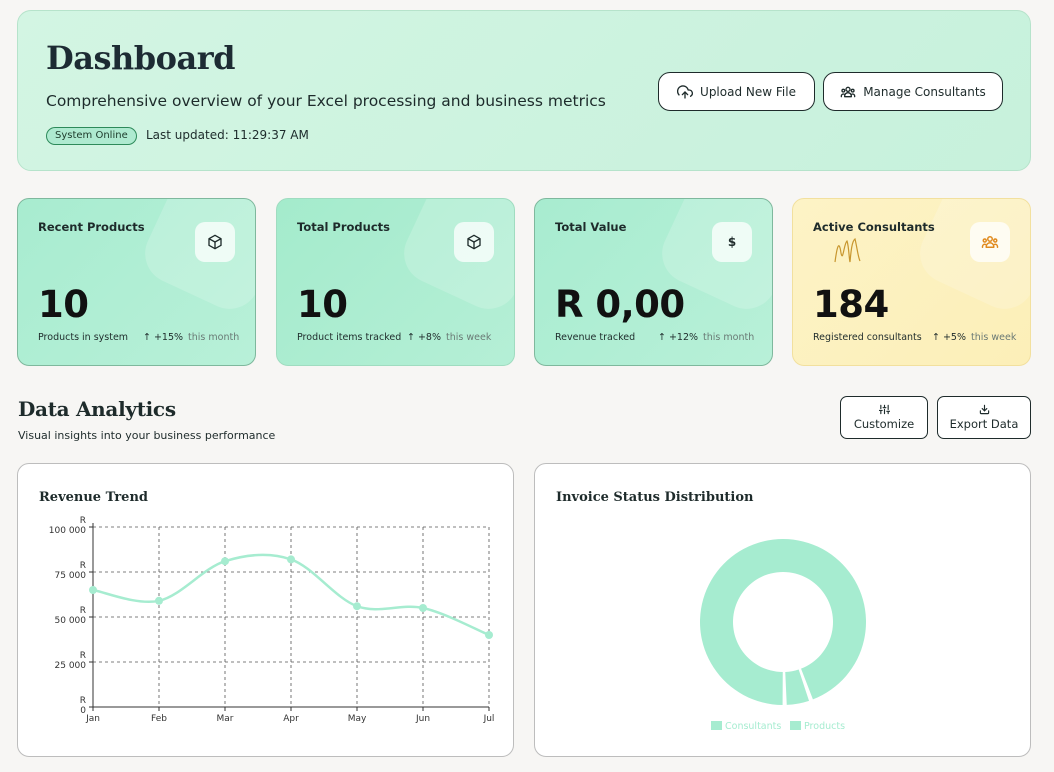 Image resolution: width=1054 pixels, height=772 pixels. Describe the element at coordinates (422, 719) in the screenshot. I see `x-tick-label: Jun` at that location.